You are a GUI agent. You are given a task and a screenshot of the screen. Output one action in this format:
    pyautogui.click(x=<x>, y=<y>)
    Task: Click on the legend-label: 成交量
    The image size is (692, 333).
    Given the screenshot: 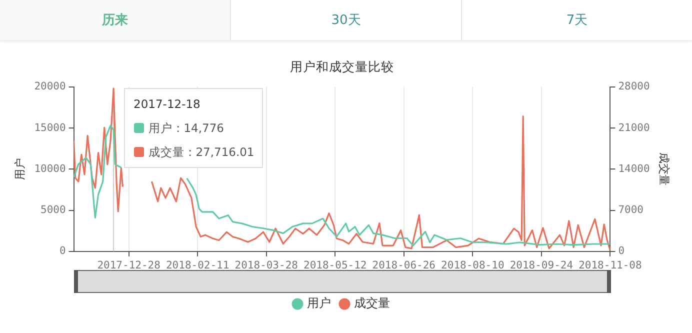 What is the action you would take?
    pyautogui.click(x=372, y=303)
    